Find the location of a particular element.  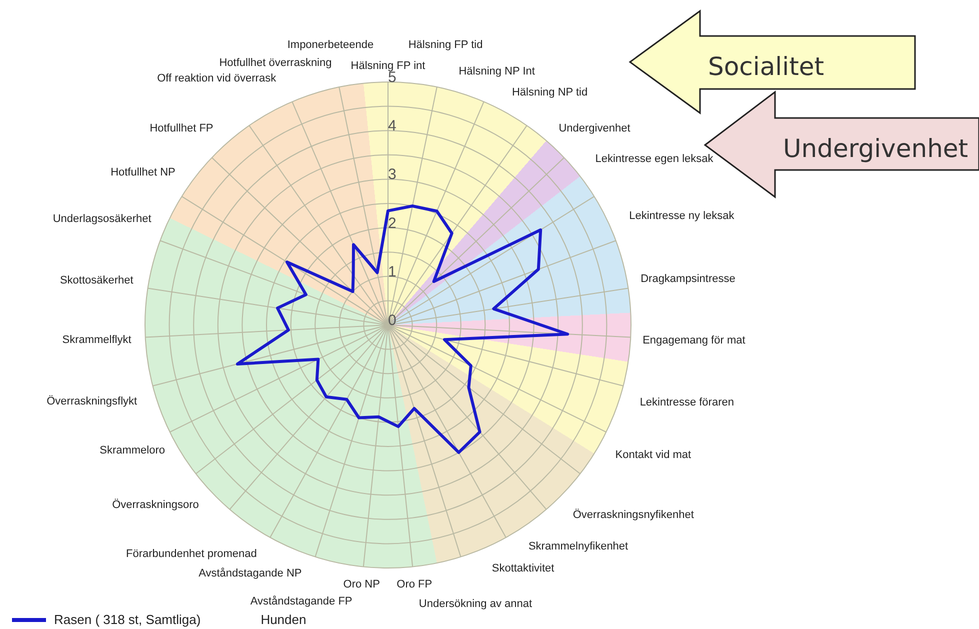

spoke-label: Avståndstagande NP is located at coordinates (250, 573).